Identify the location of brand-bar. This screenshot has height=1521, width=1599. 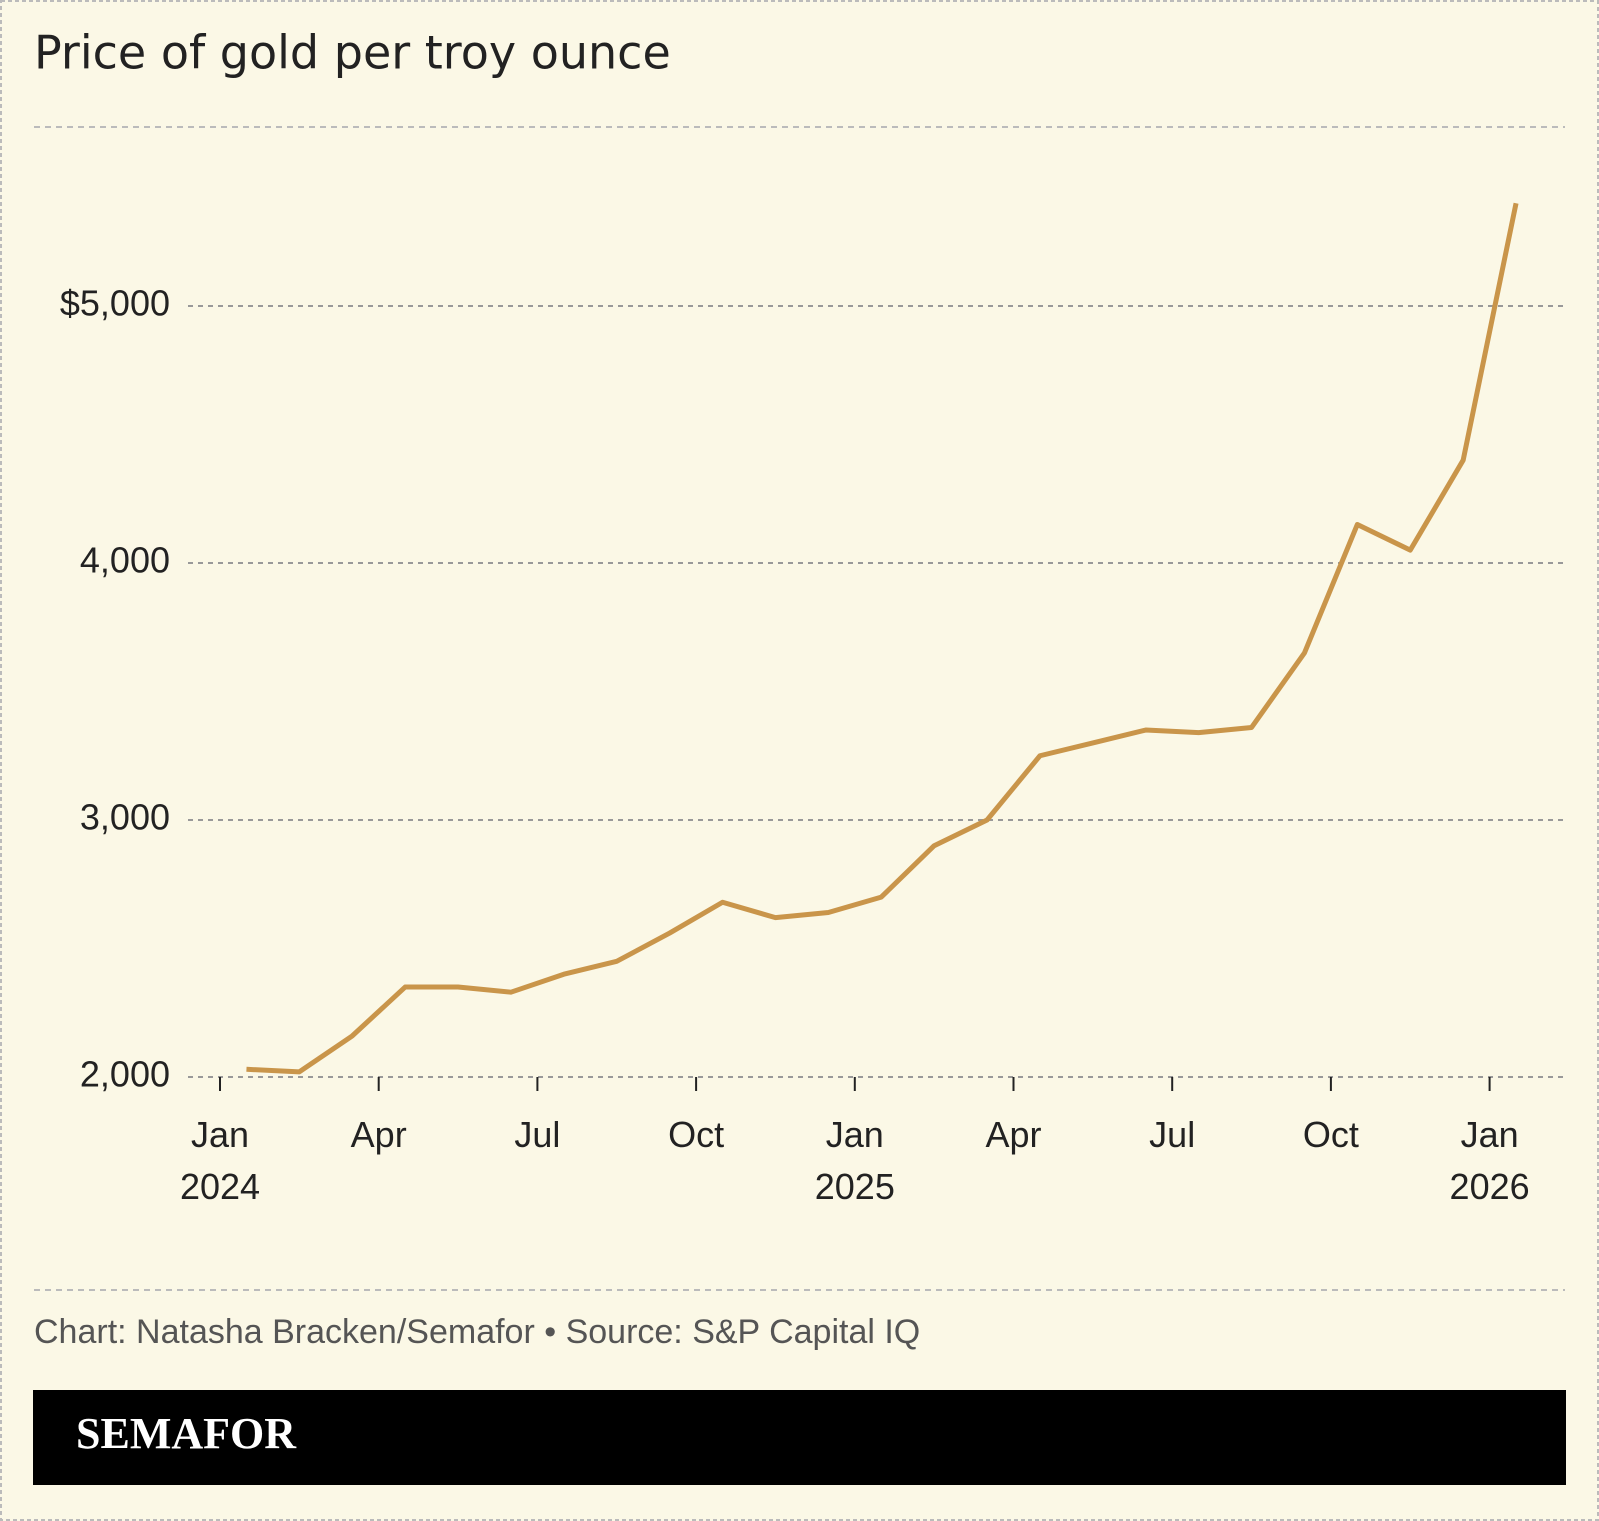
(799, 1437).